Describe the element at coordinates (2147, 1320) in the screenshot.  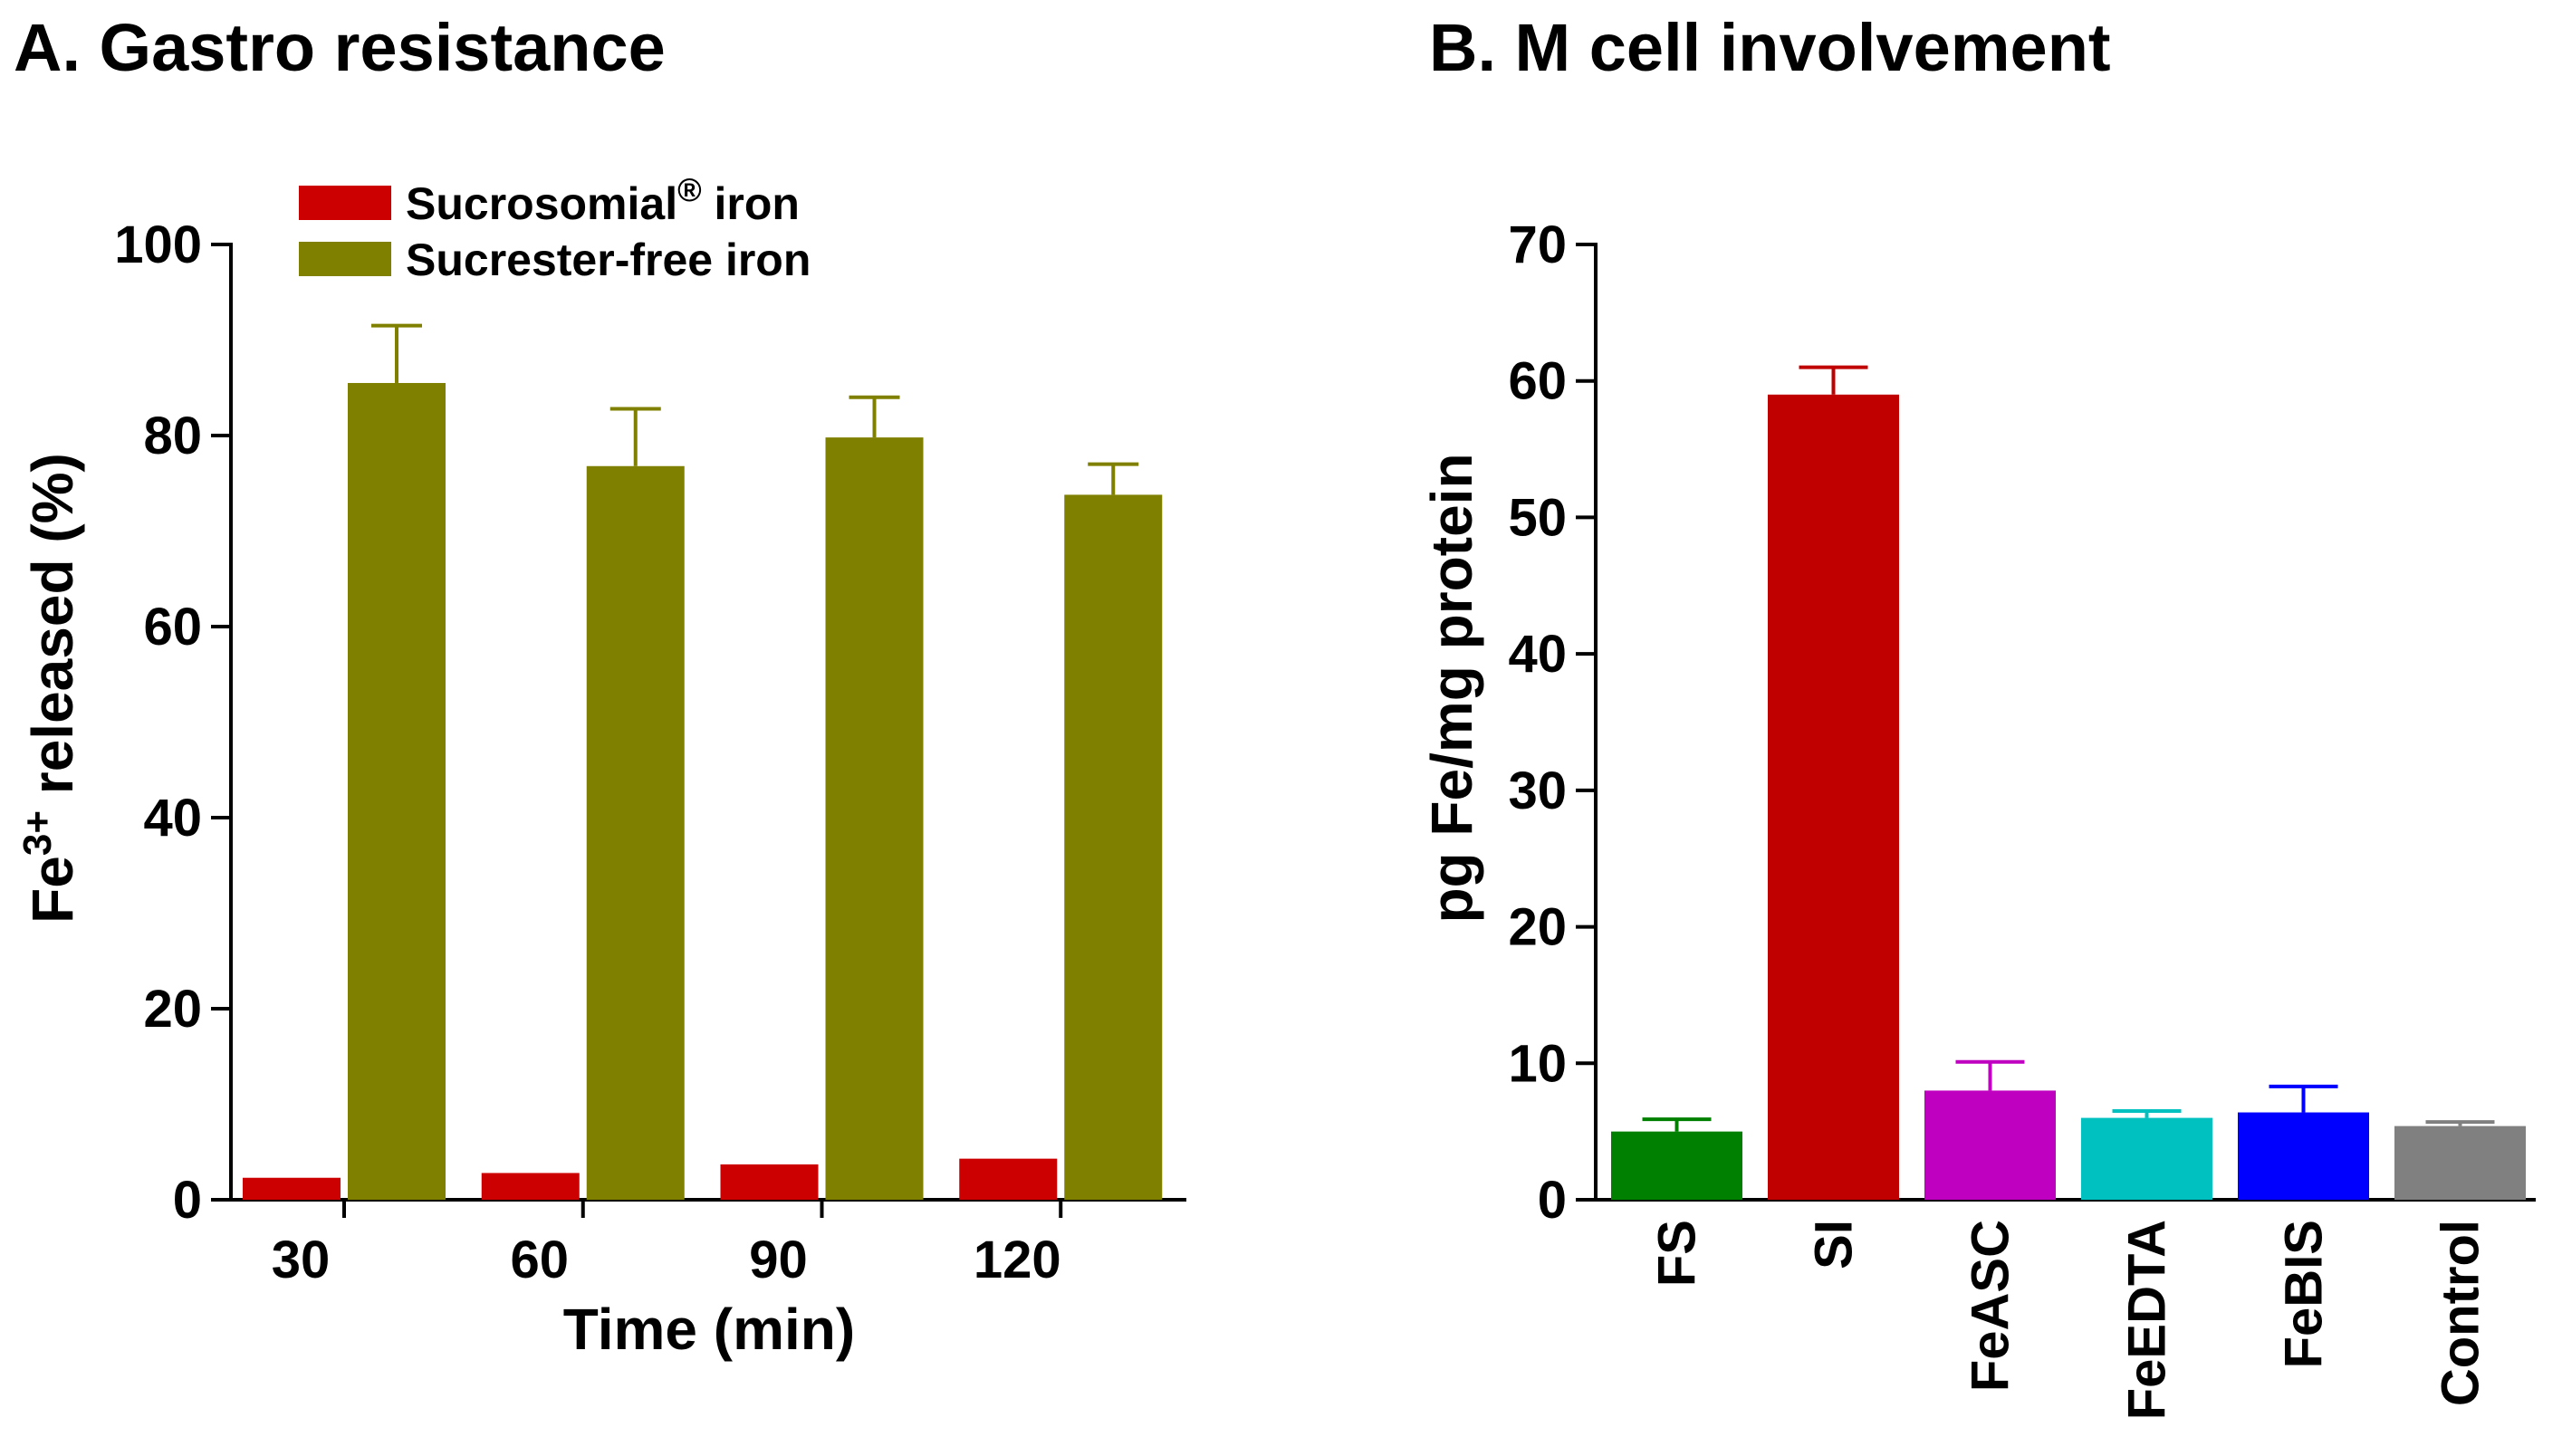
I see `panel-b-x-tick-label: FeEDTA` at that location.